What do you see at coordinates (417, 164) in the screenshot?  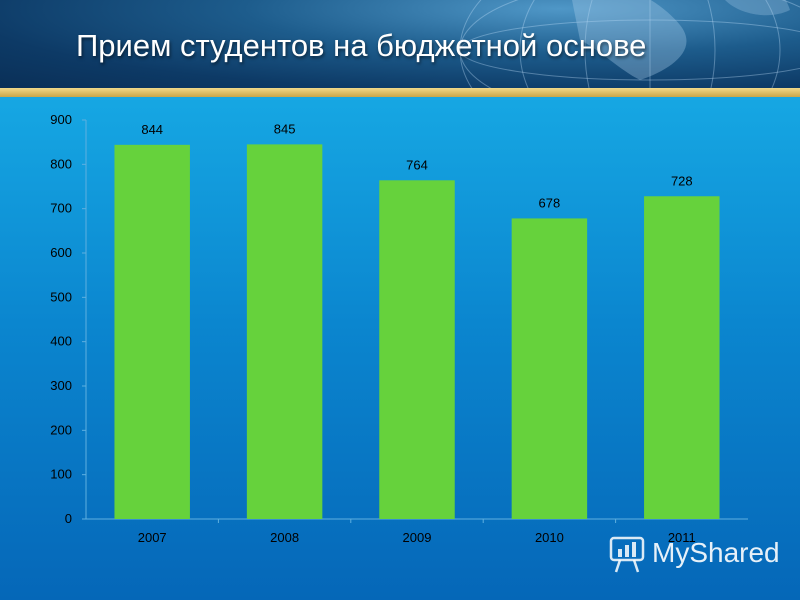 I see `data-label: 764` at bounding box center [417, 164].